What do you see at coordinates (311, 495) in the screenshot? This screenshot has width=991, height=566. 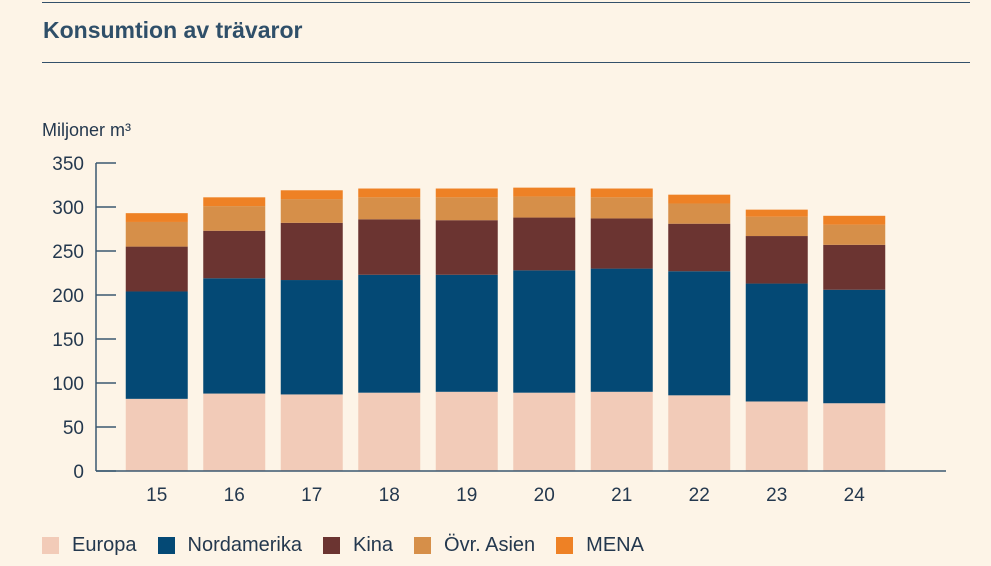 I see `x-tick-label: 17` at bounding box center [311, 495].